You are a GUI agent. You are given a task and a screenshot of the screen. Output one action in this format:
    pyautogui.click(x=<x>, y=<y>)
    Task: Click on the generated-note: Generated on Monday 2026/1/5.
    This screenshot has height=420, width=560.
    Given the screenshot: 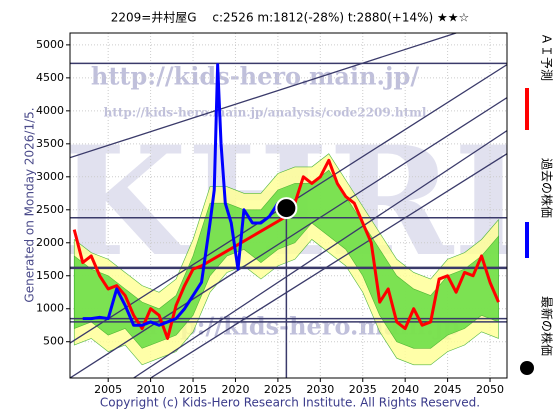 What is the action you would take?
    pyautogui.click(x=30, y=204)
    